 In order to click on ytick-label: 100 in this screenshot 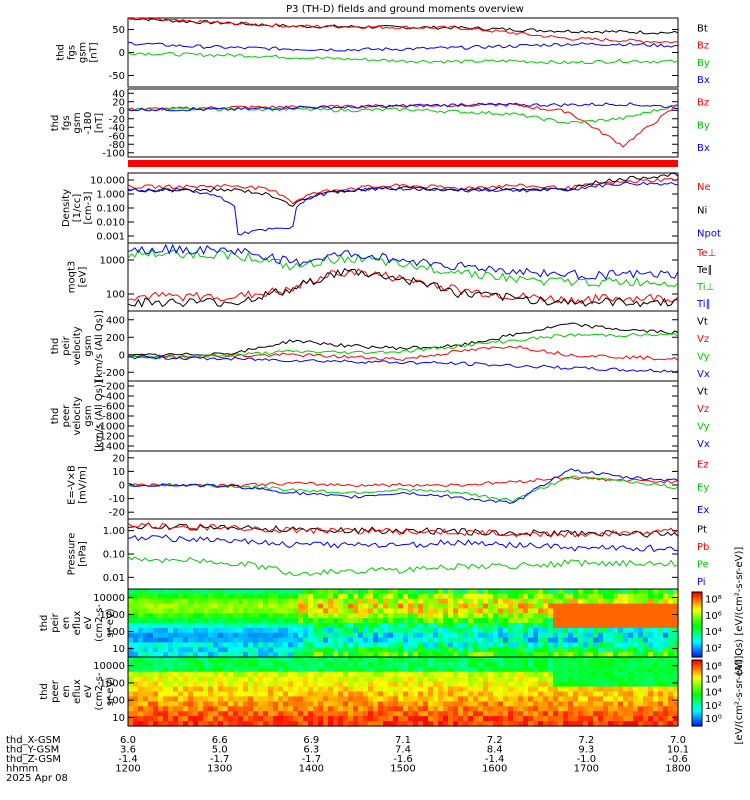, I will do `click(115, 295)`.